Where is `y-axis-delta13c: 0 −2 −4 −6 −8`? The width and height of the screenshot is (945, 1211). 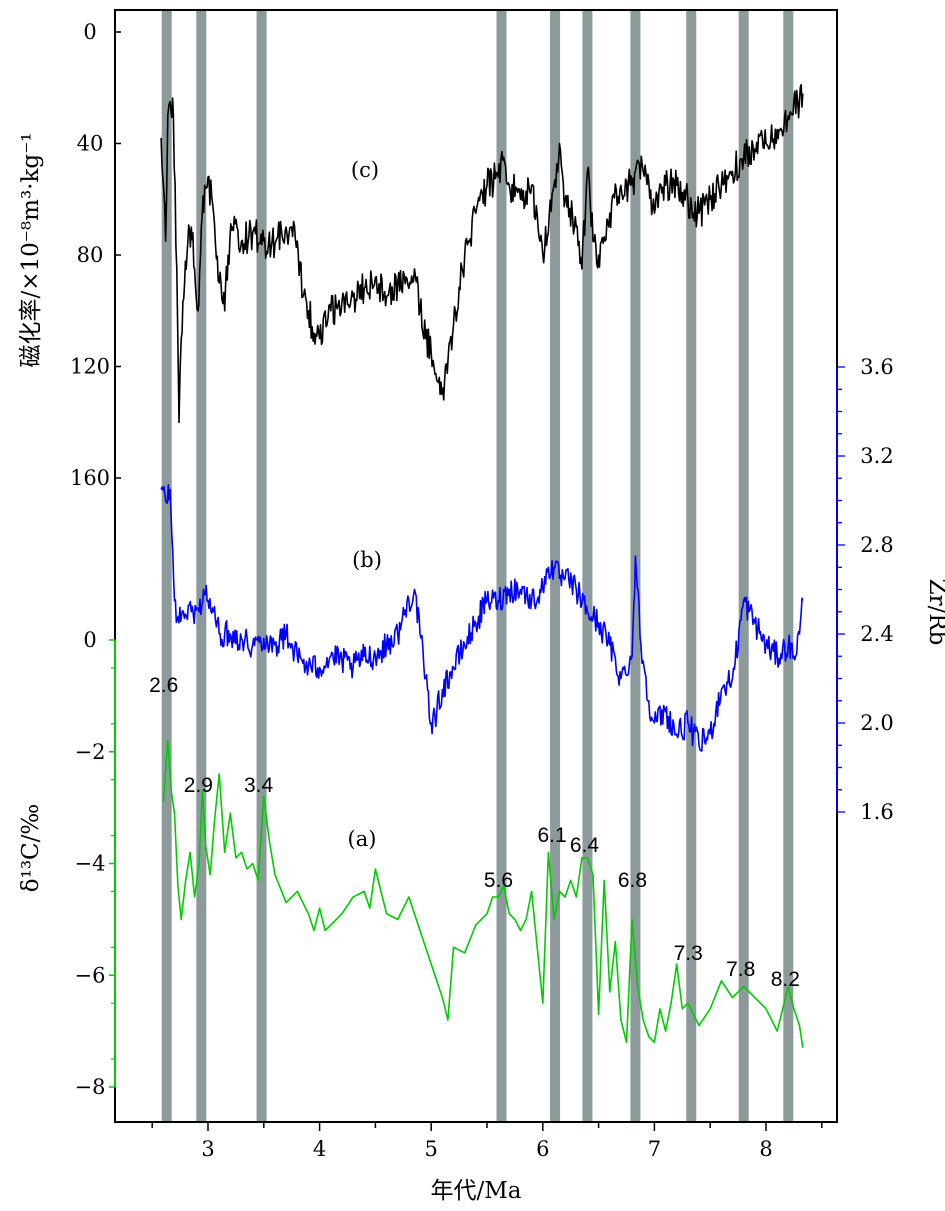 y-axis-delta13c: 0 −2 −4 −6 −8 is located at coordinates (95, 863).